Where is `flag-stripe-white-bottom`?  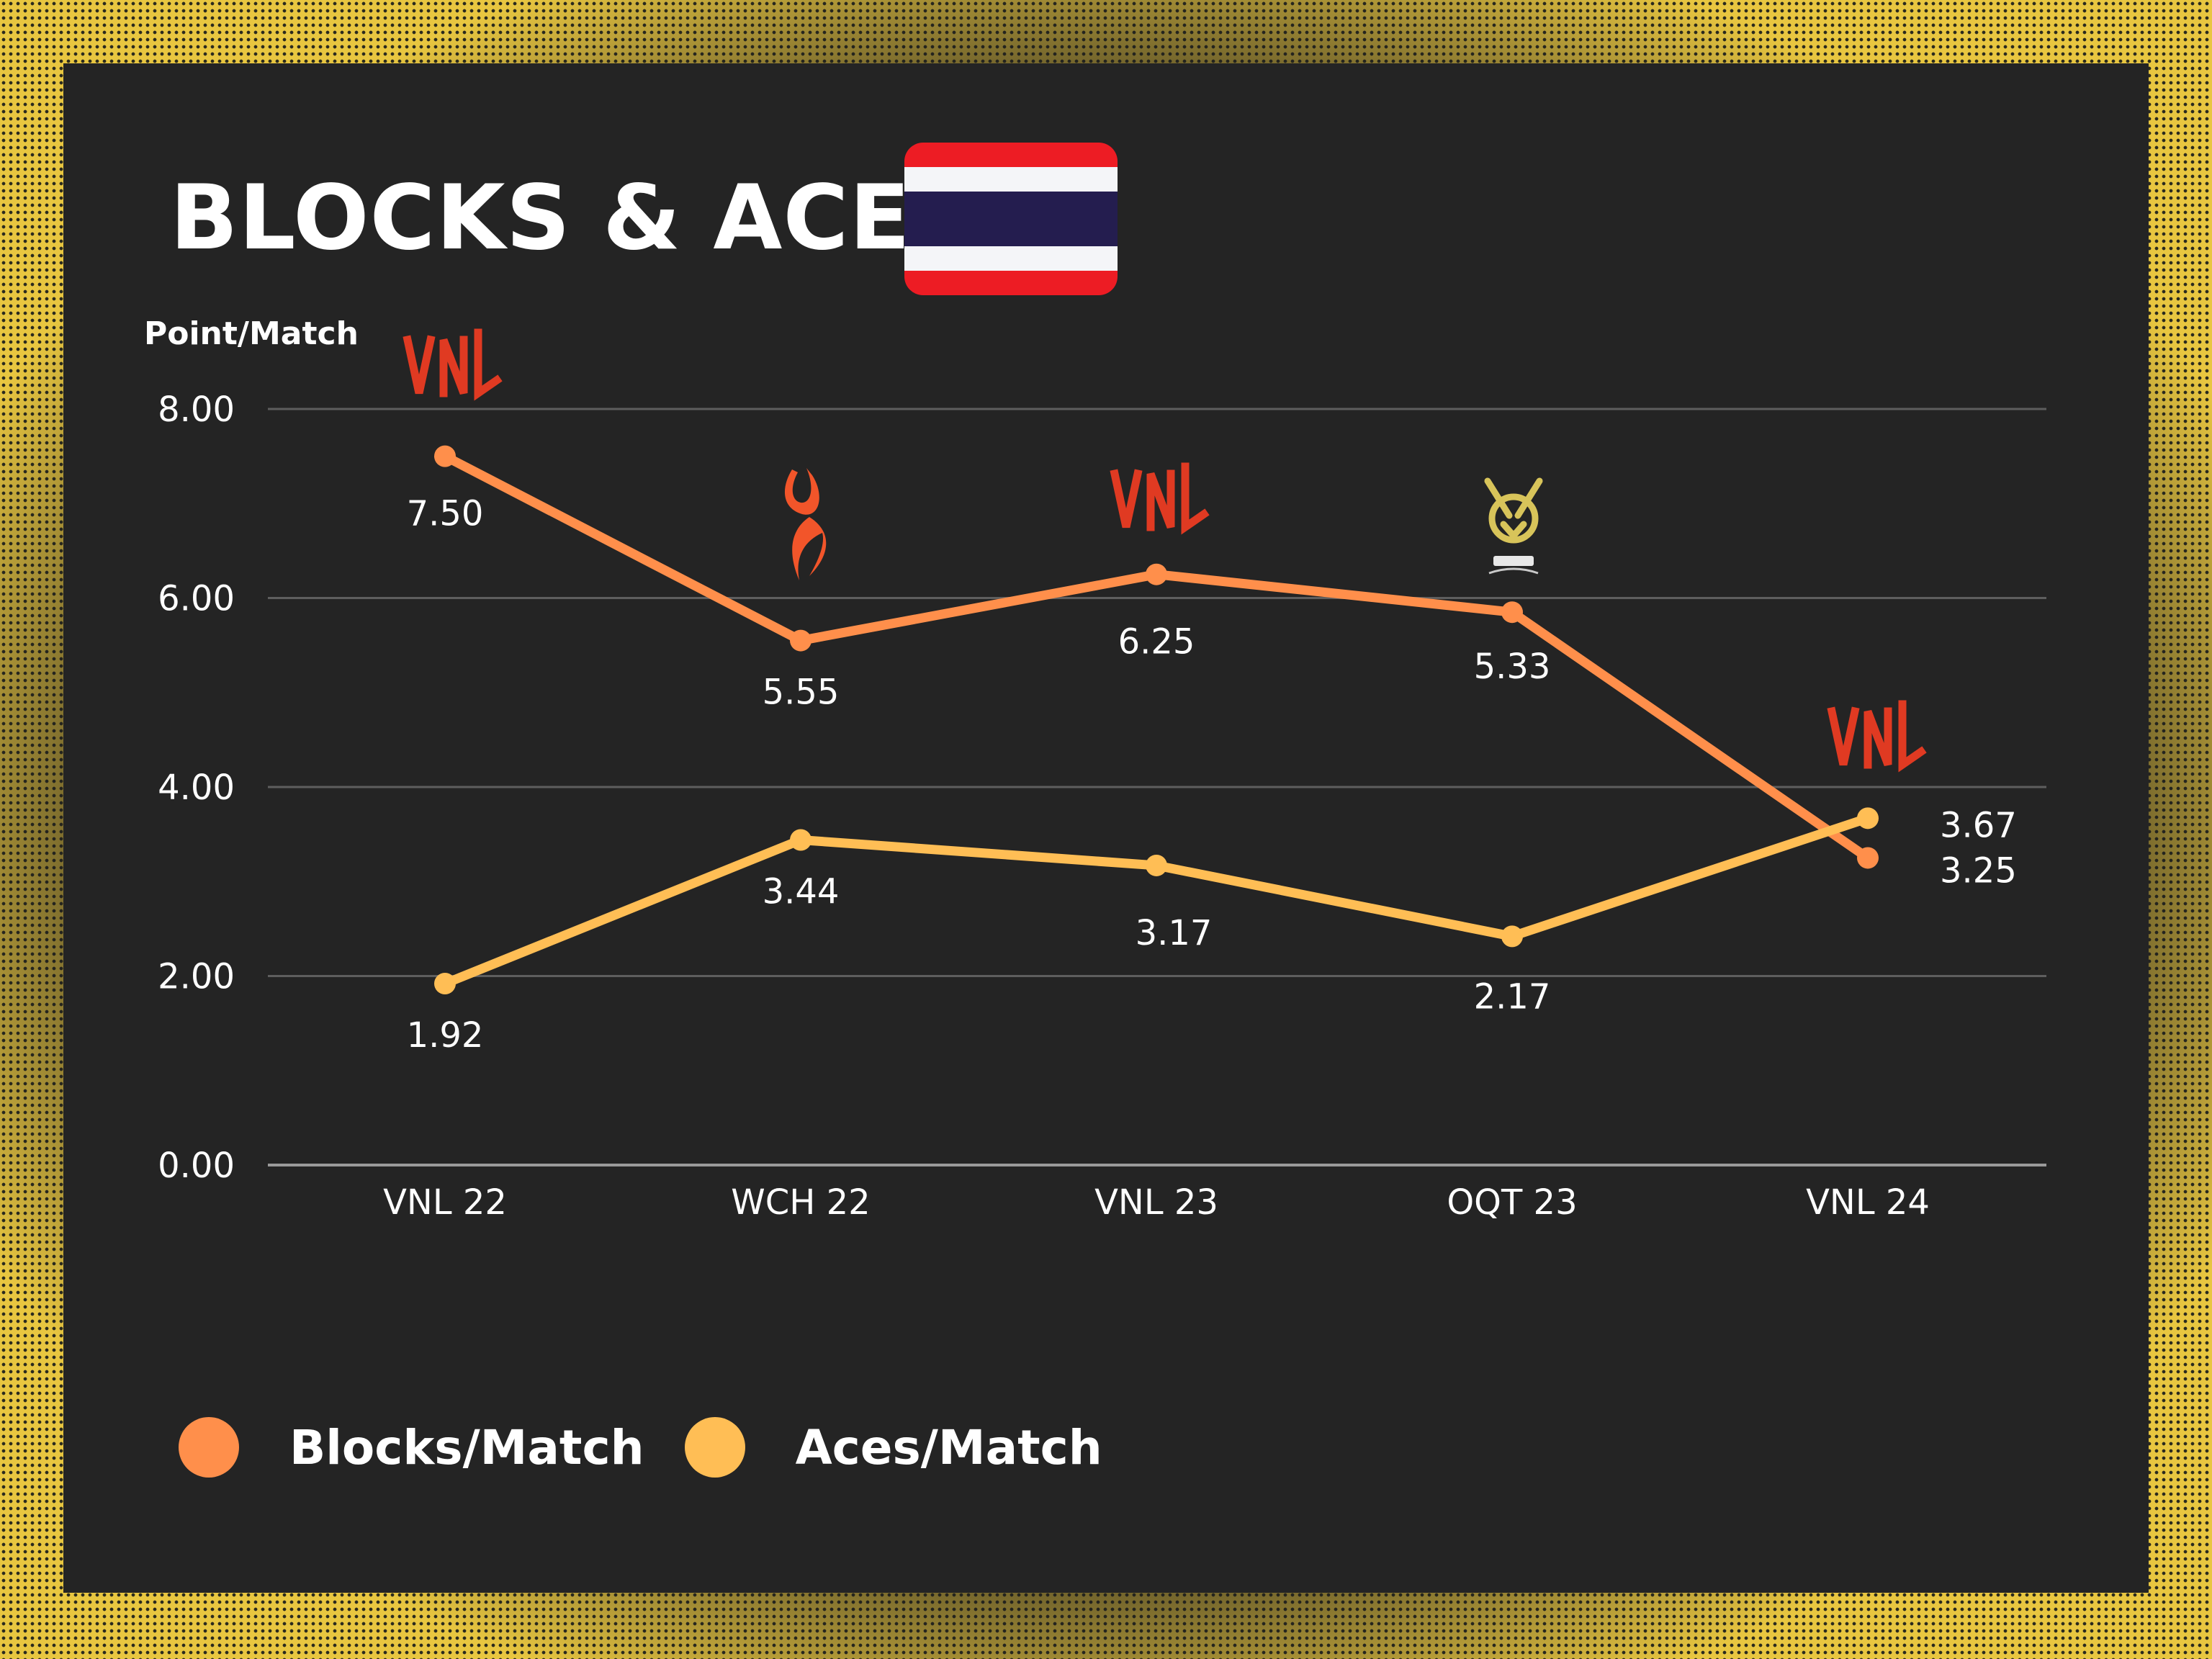 flag-stripe-white-bottom is located at coordinates (1011, 258).